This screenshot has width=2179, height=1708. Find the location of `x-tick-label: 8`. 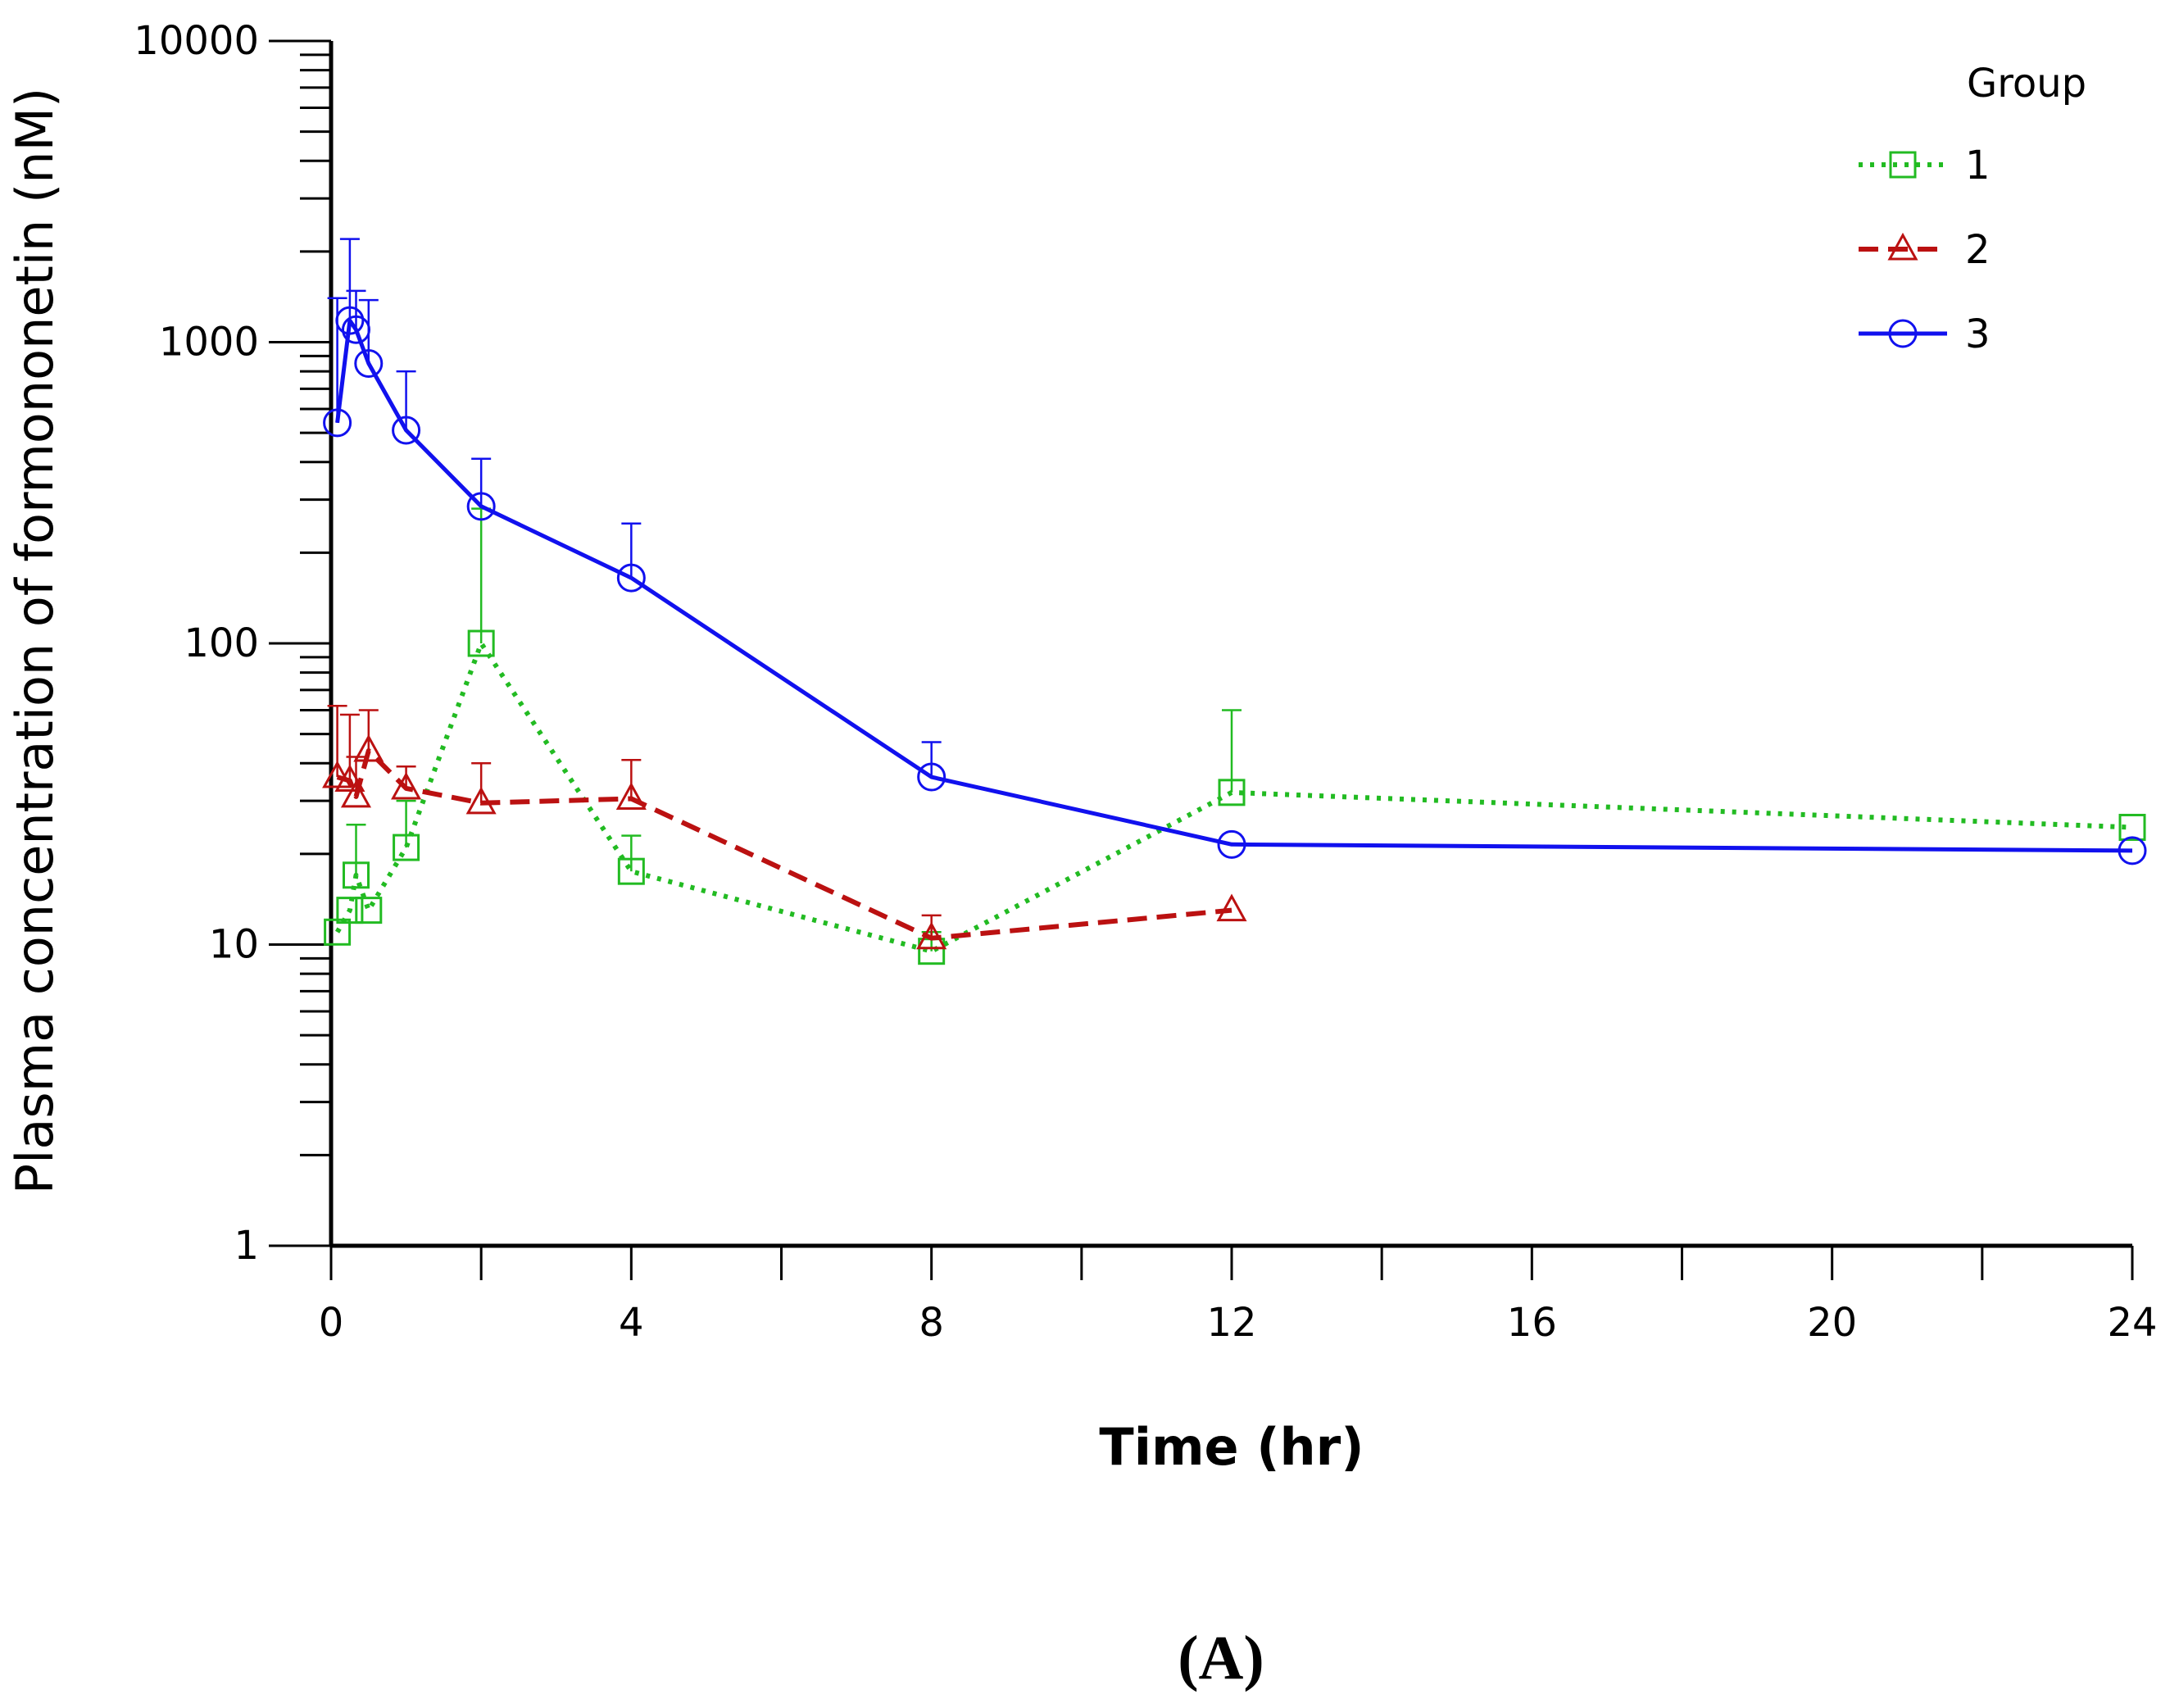

x-tick-label: 8 is located at coordinates (932, 1323).